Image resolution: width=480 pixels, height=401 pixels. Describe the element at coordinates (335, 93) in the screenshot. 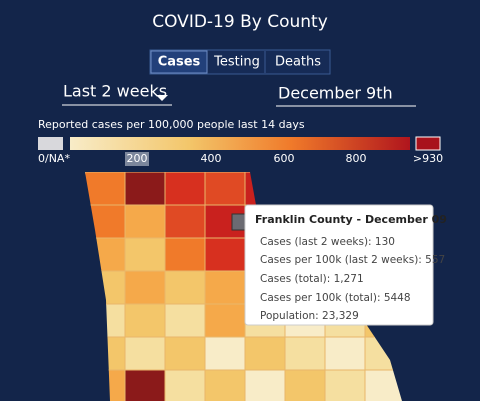

I see `date-picker: December 9th` at that location.